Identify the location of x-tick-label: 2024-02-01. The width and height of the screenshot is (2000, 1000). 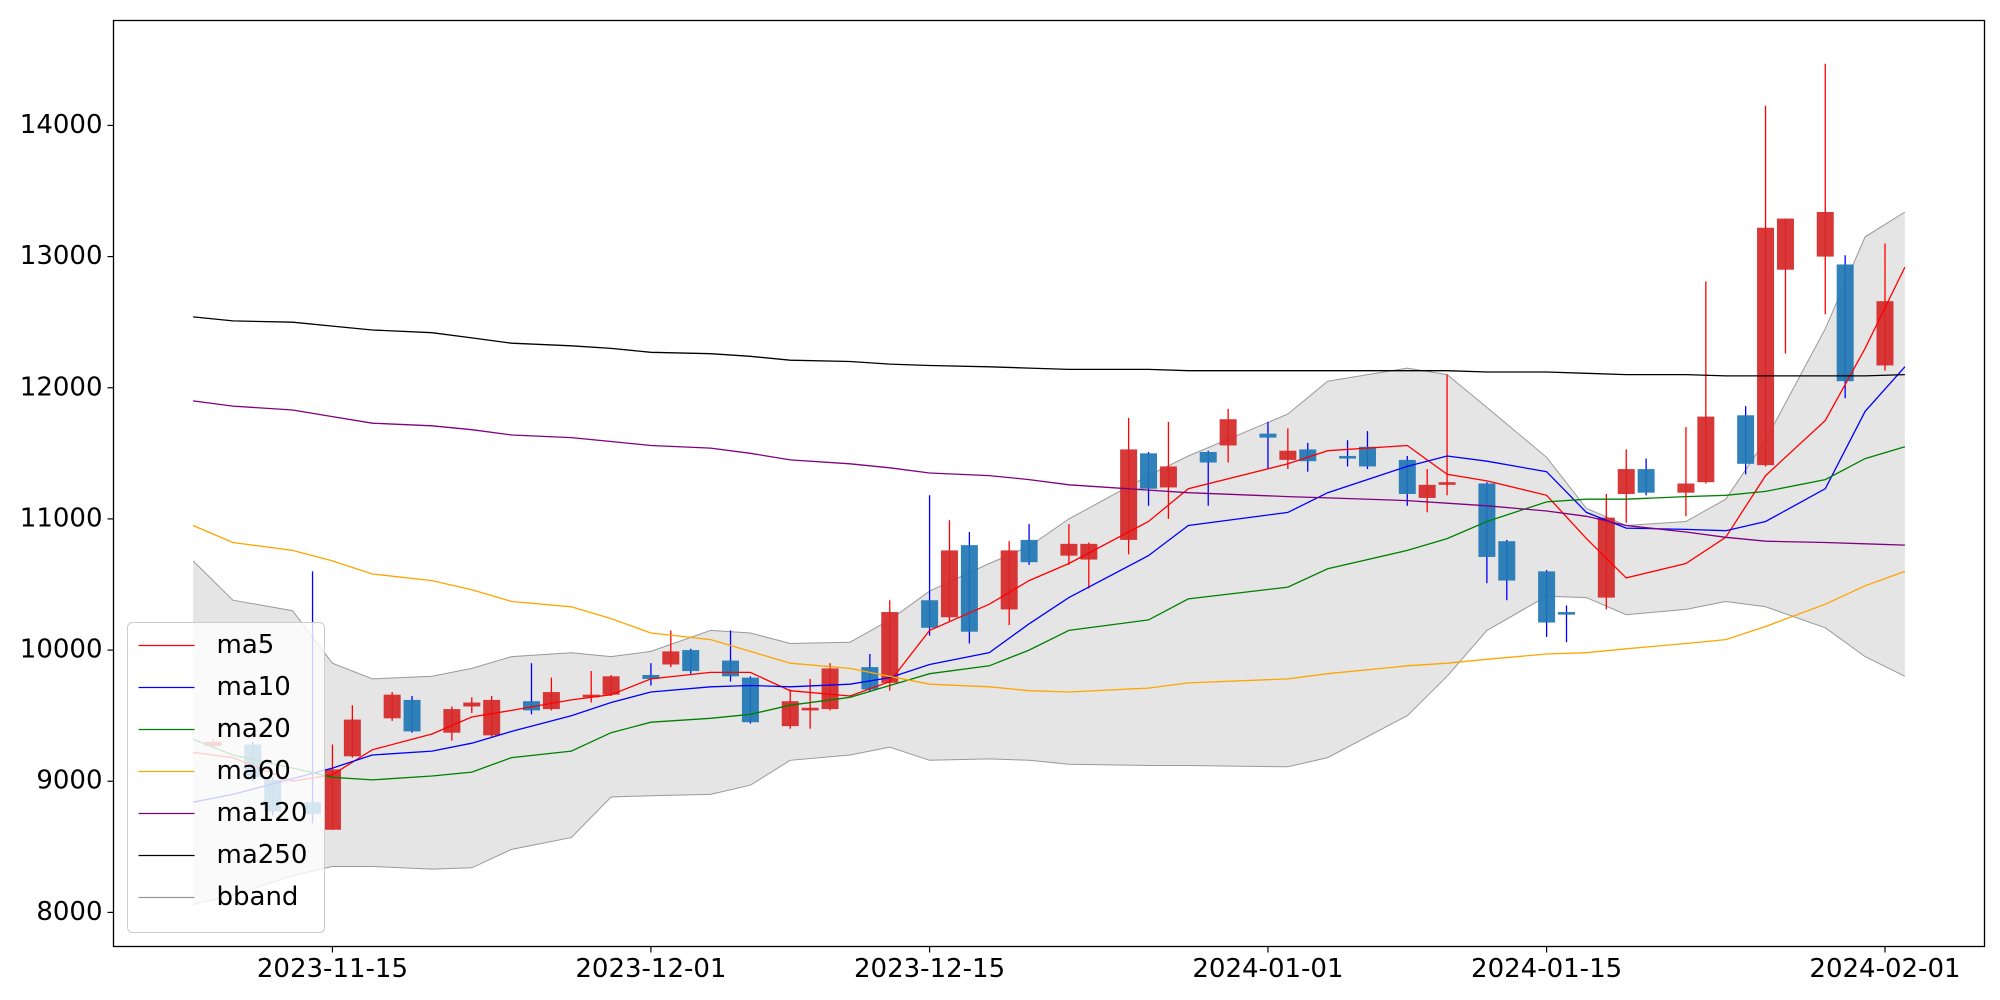
(1884, 969).